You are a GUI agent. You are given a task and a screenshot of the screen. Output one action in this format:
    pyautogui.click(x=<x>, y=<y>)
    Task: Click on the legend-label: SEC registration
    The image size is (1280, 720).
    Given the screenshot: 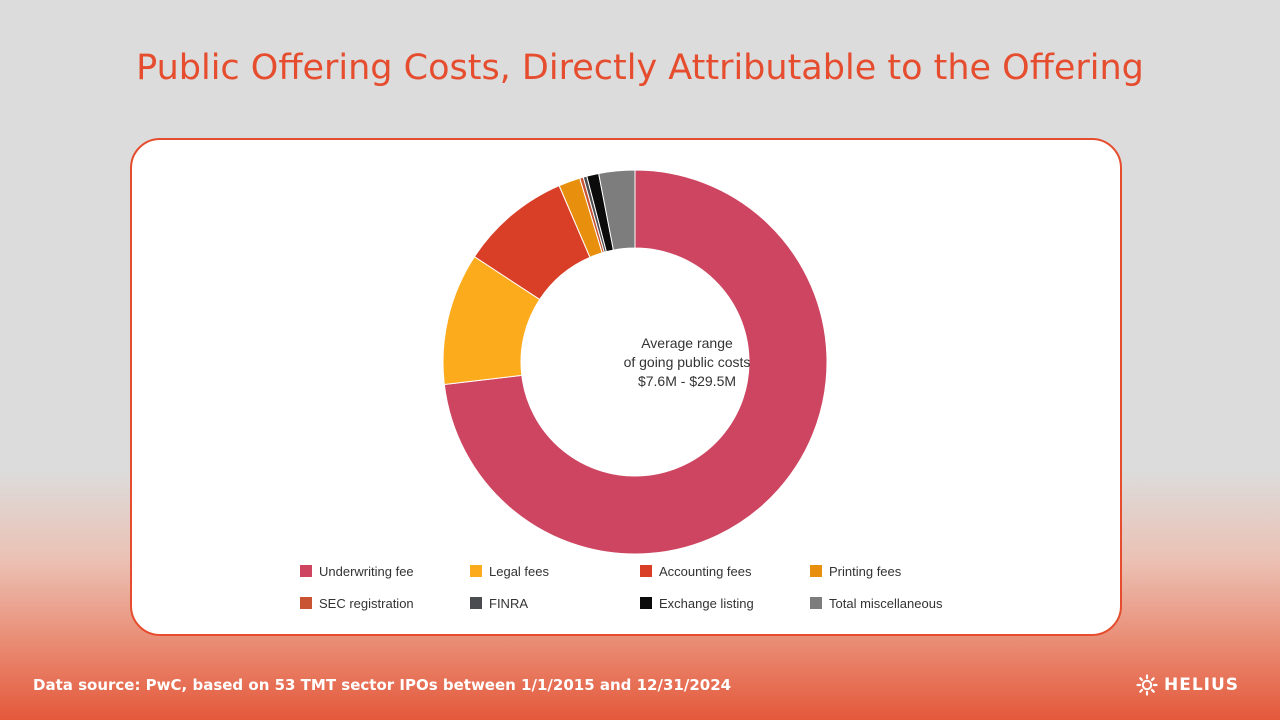 What is the action you would take?
    pyautogui.click(x=366, y=603)
    